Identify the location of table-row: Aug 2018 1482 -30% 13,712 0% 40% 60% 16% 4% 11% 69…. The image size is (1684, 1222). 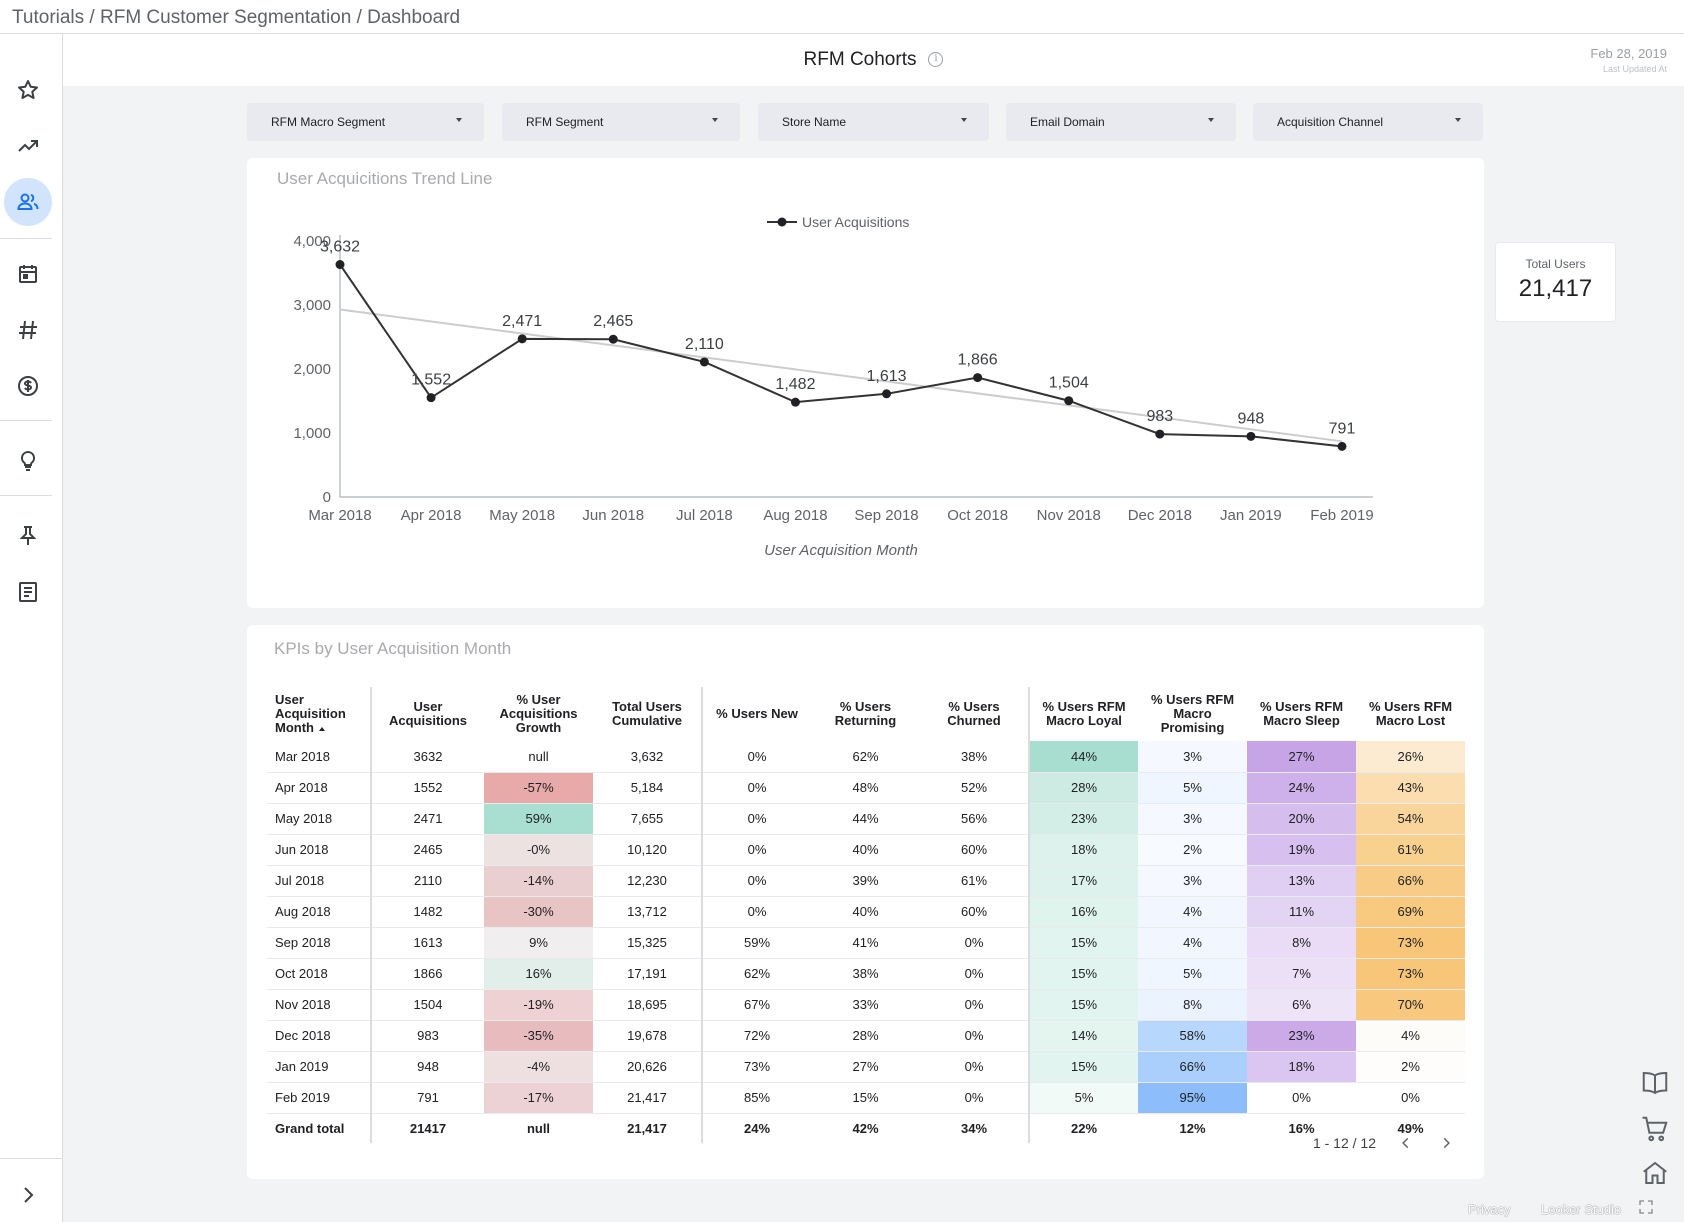
(866, 912).